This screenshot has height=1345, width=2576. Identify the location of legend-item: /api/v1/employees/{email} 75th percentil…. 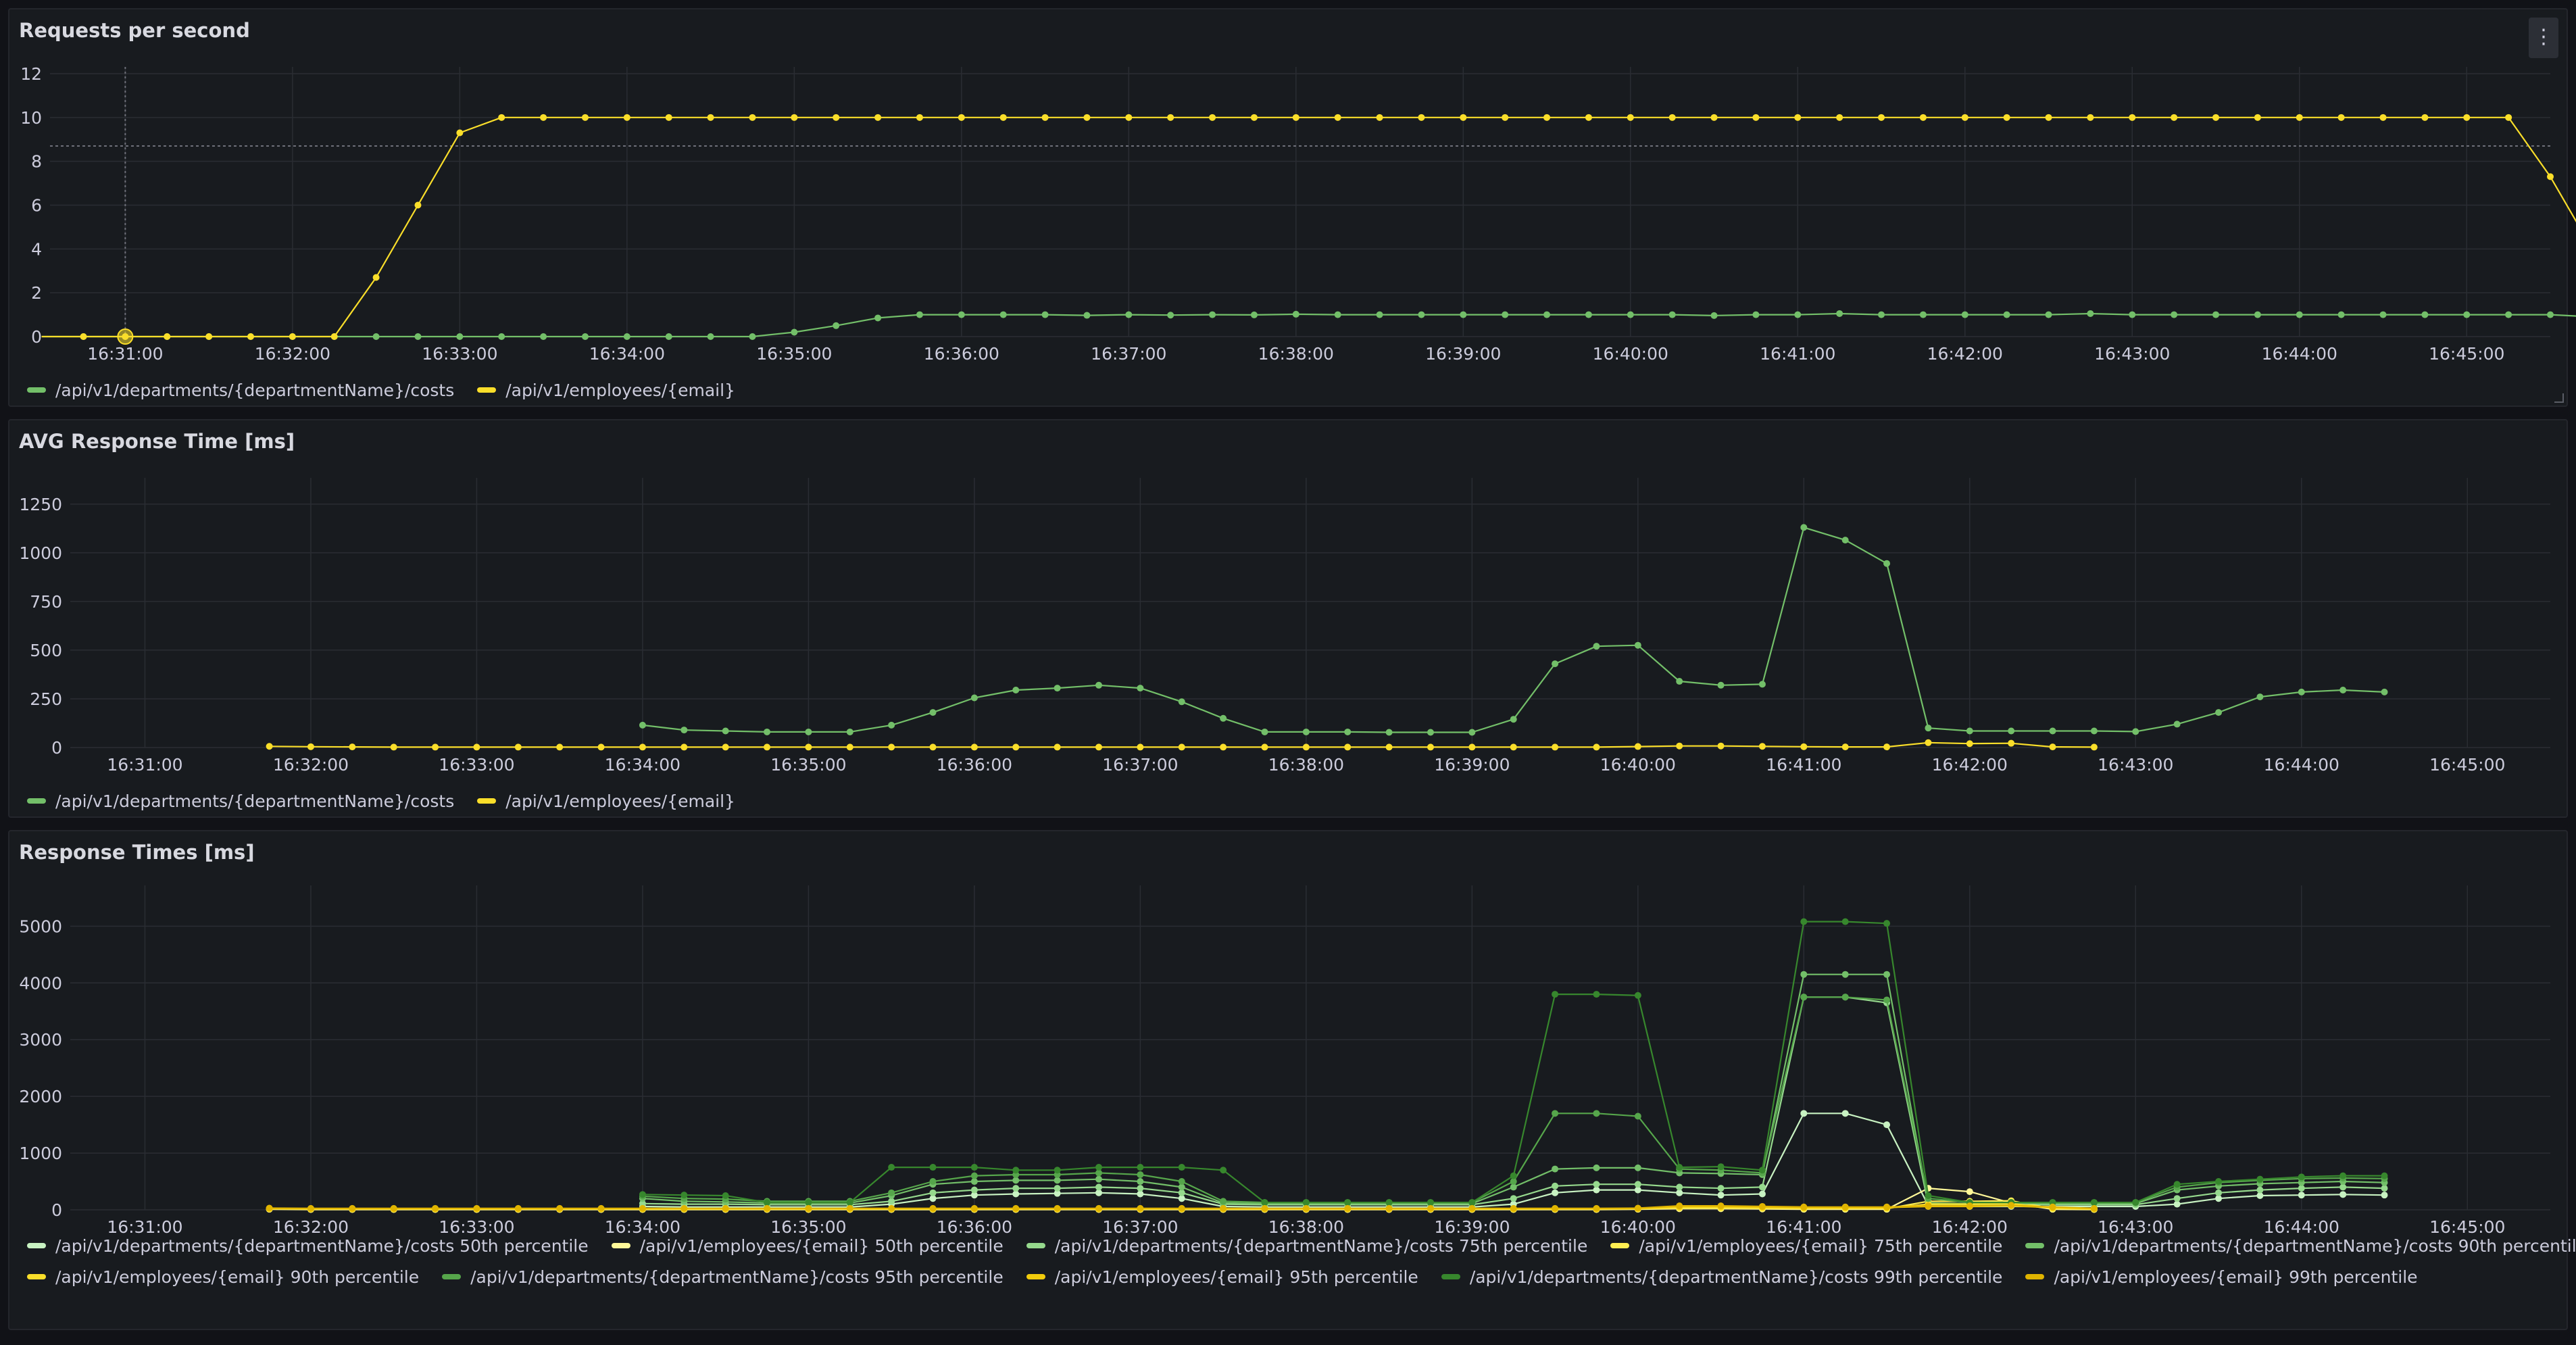
(1806, 1246).